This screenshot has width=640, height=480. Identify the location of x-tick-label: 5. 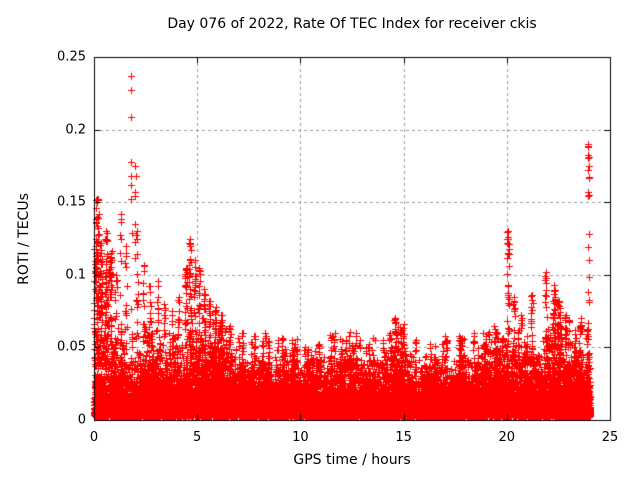
(197, 437).